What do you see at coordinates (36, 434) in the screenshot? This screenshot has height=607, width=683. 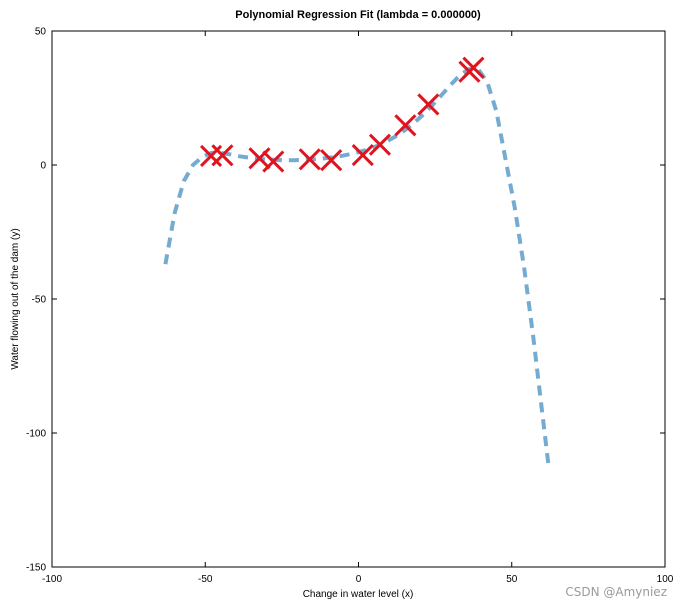 I see `y-tick-label: -100` at bounding box center [36, 434].